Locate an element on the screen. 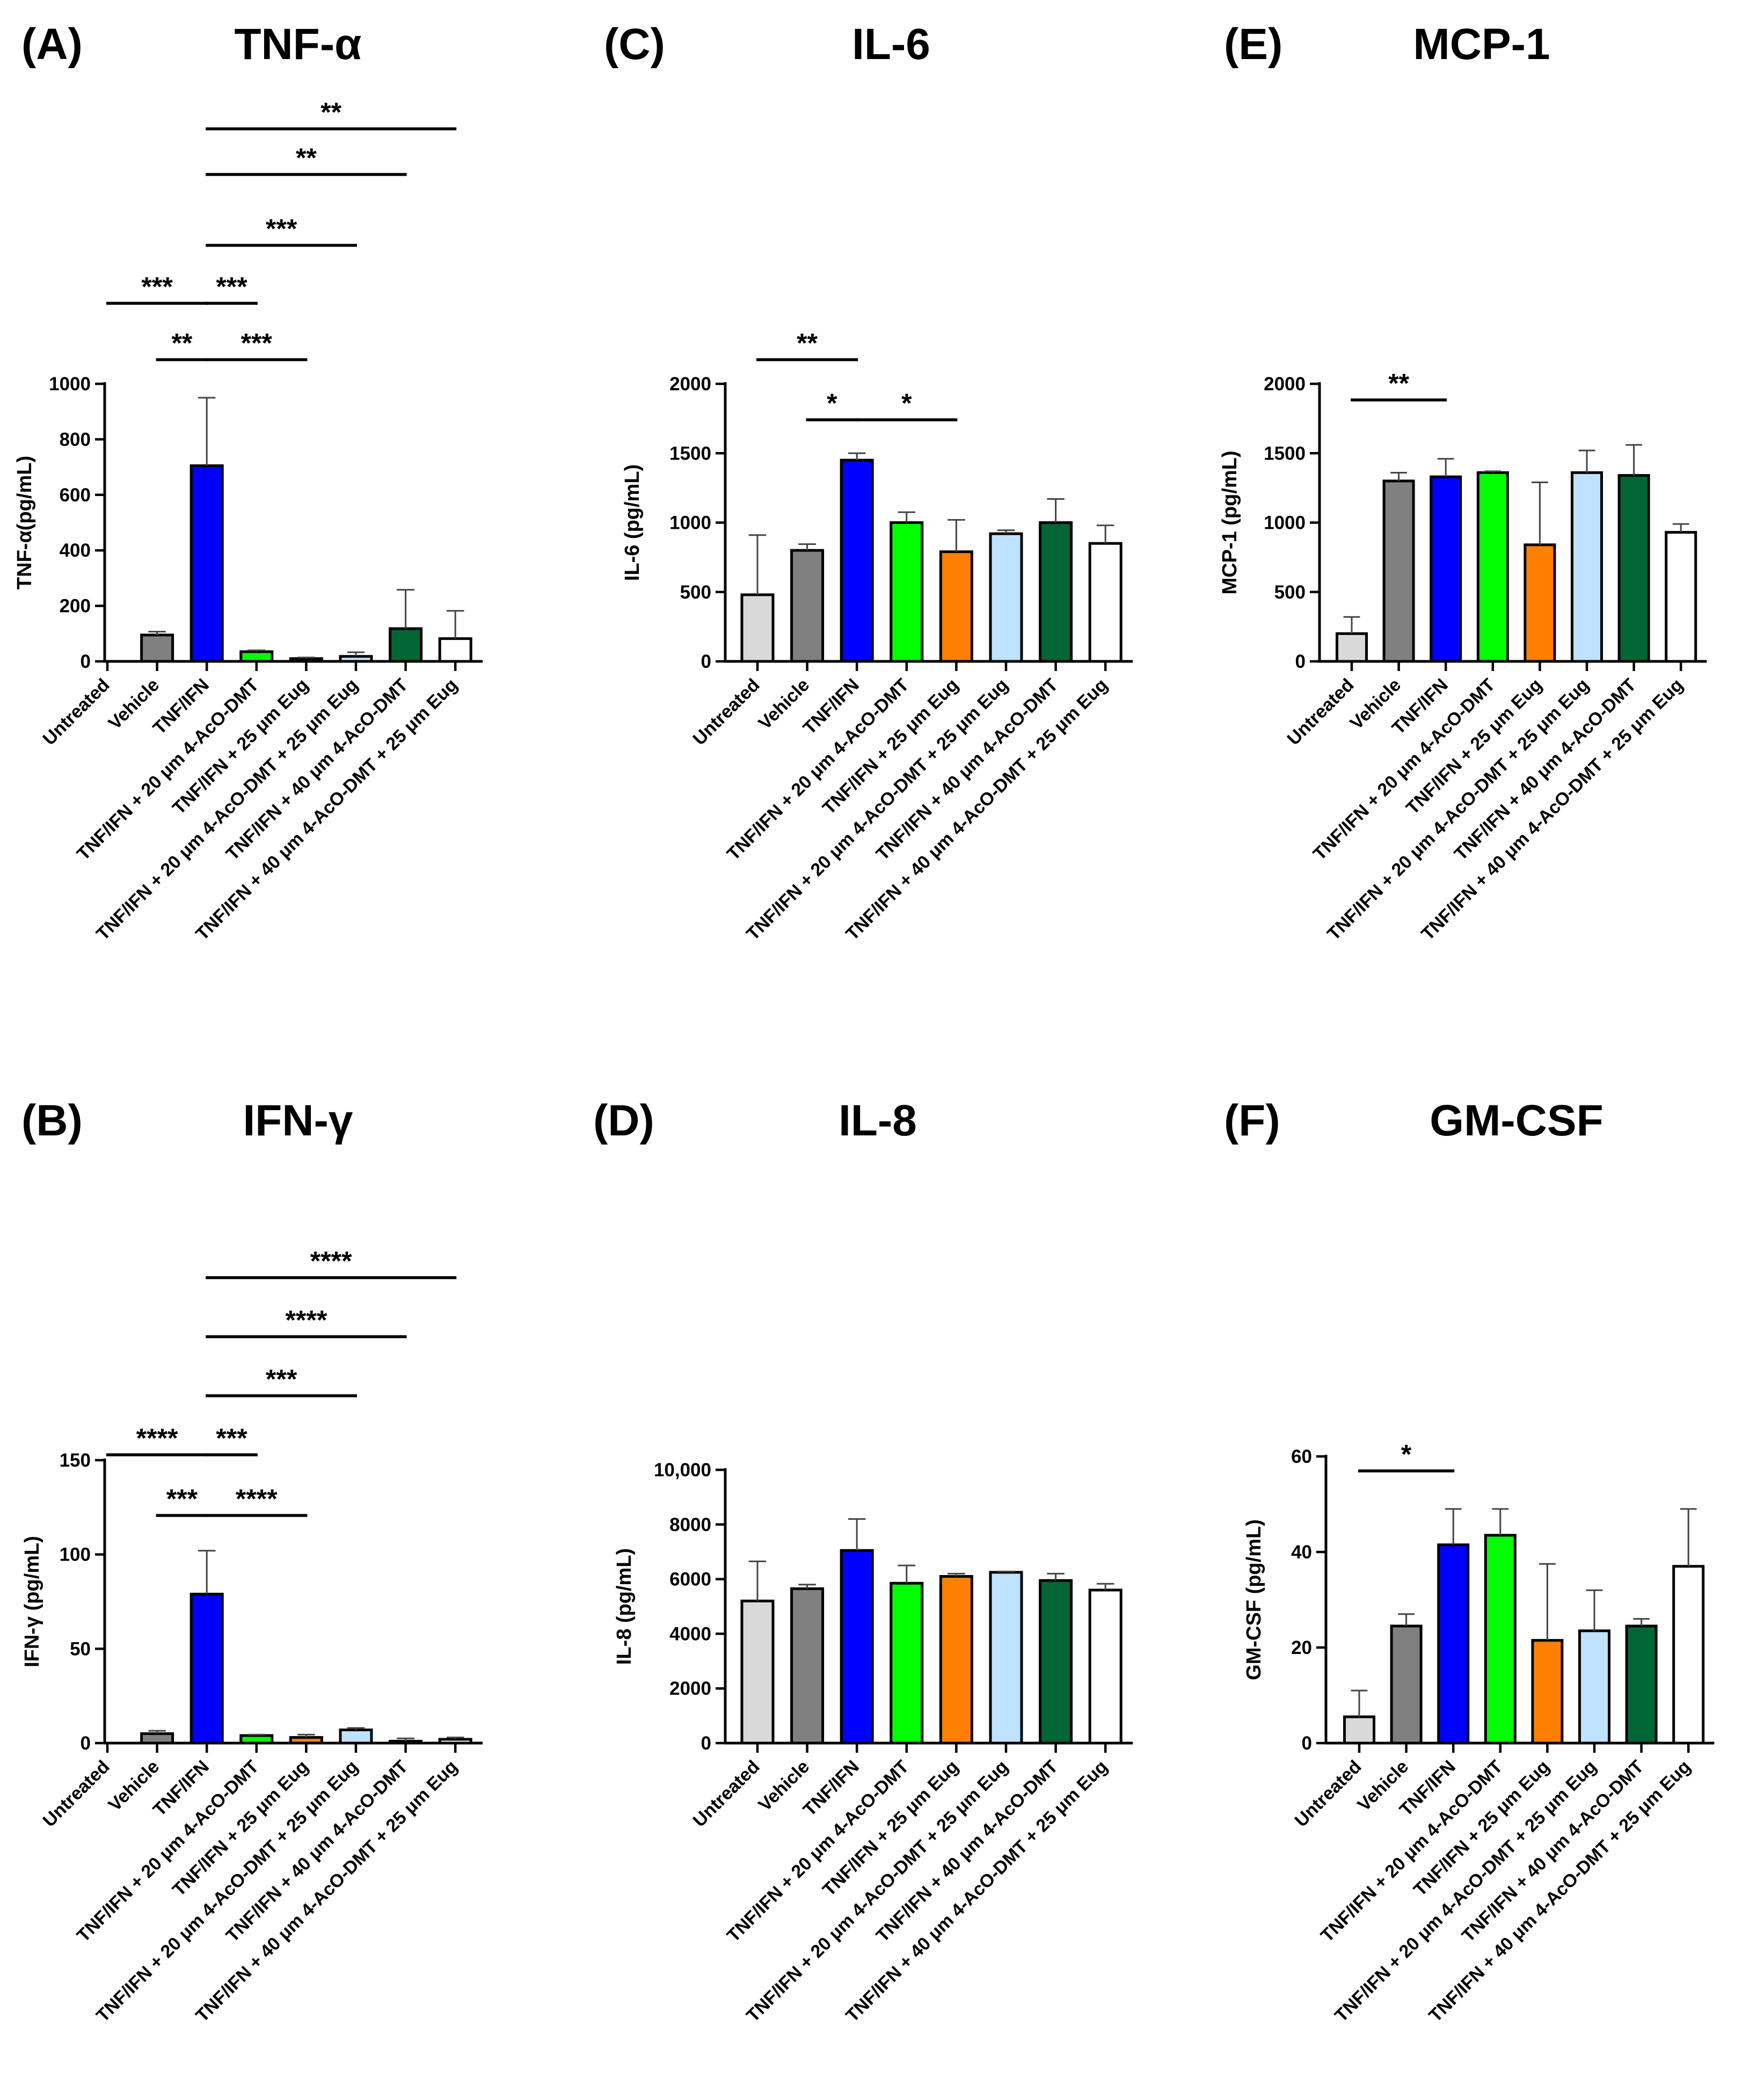  y-axis-label: TNF-α(pg/mL) is located at coordinates (24, 522).